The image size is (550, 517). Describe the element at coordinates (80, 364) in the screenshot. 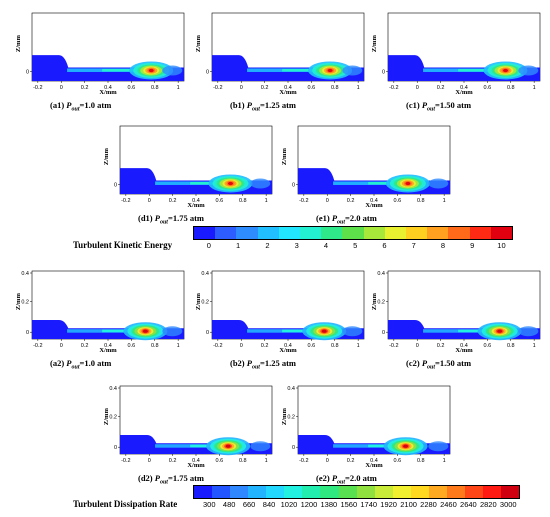

I see `panel-caption-a2: (a2) Pout=1.0 atm` at that location.